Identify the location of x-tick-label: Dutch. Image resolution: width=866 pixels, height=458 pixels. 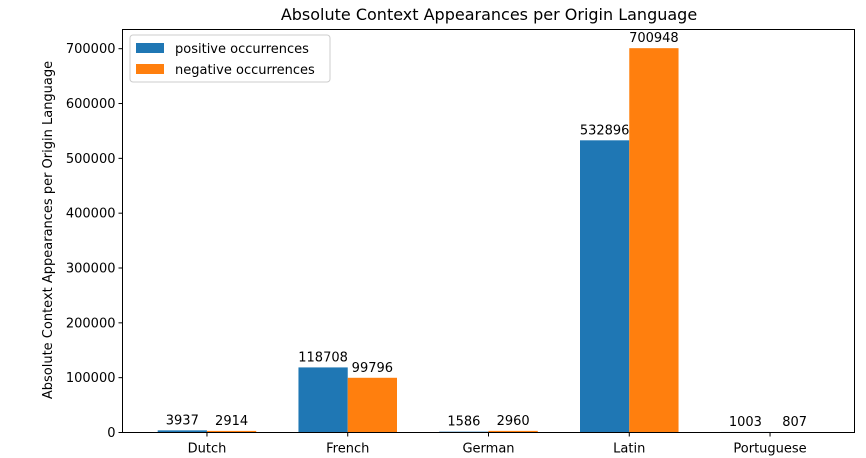
(207, 449).